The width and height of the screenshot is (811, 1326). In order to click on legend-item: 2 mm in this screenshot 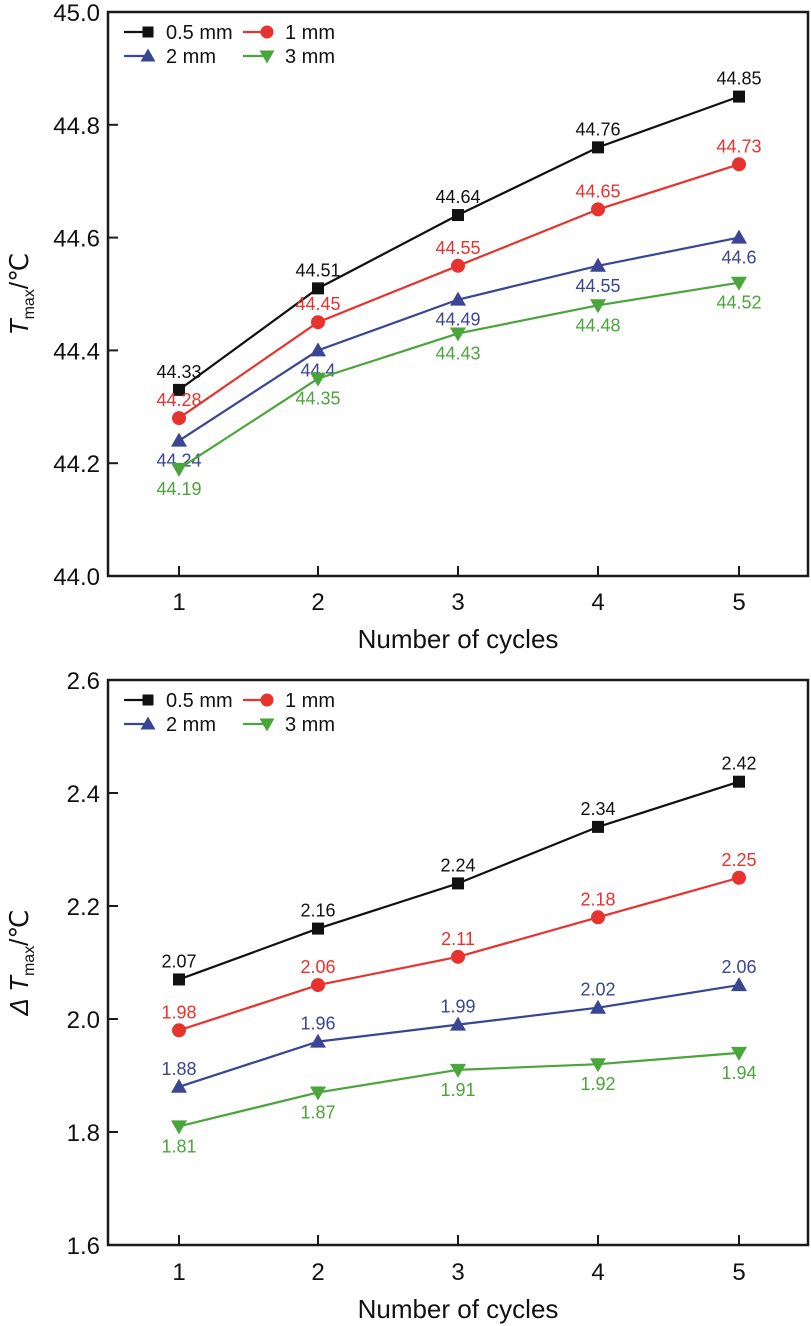, I will do `click(170, 725)`.